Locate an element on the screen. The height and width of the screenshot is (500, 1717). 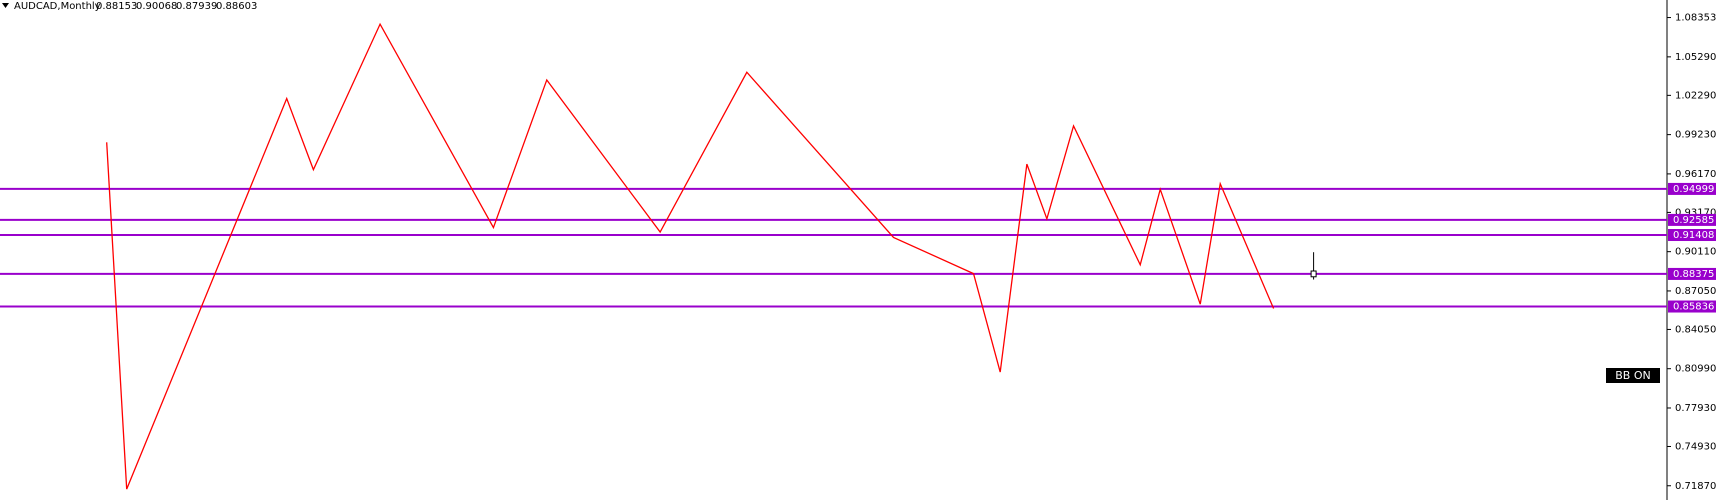
y-tick-label: 1.02290 is located at coordinates (1695, 95).